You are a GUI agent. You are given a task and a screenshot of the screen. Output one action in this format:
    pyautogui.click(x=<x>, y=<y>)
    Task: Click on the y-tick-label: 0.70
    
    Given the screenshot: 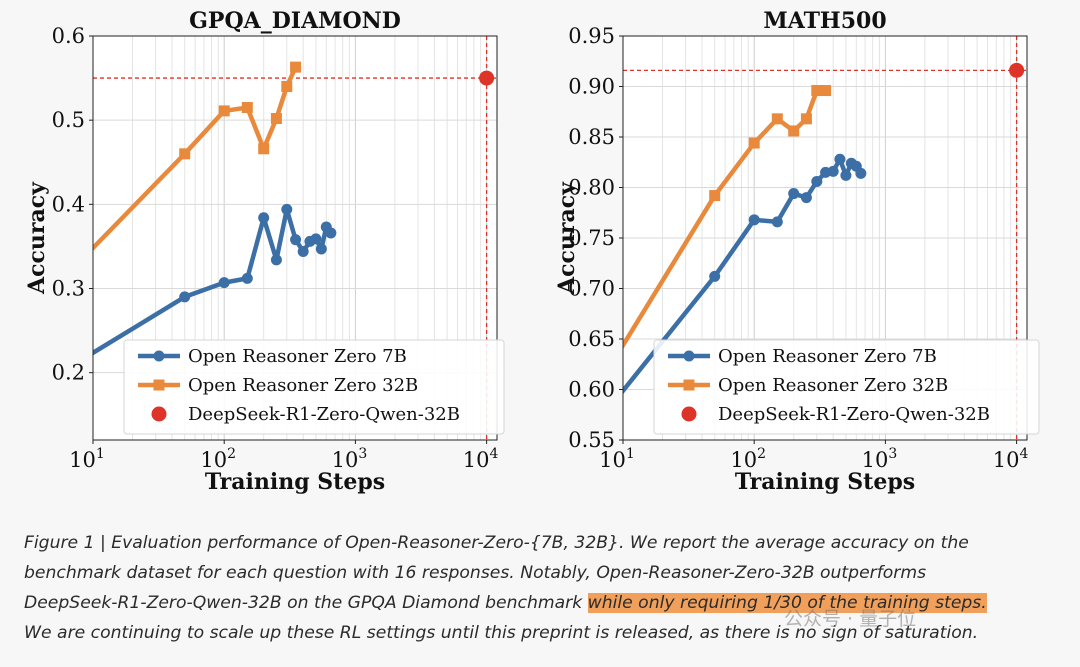 What is the action you would take?
    pyautogui.click(x=591, y=289)
    